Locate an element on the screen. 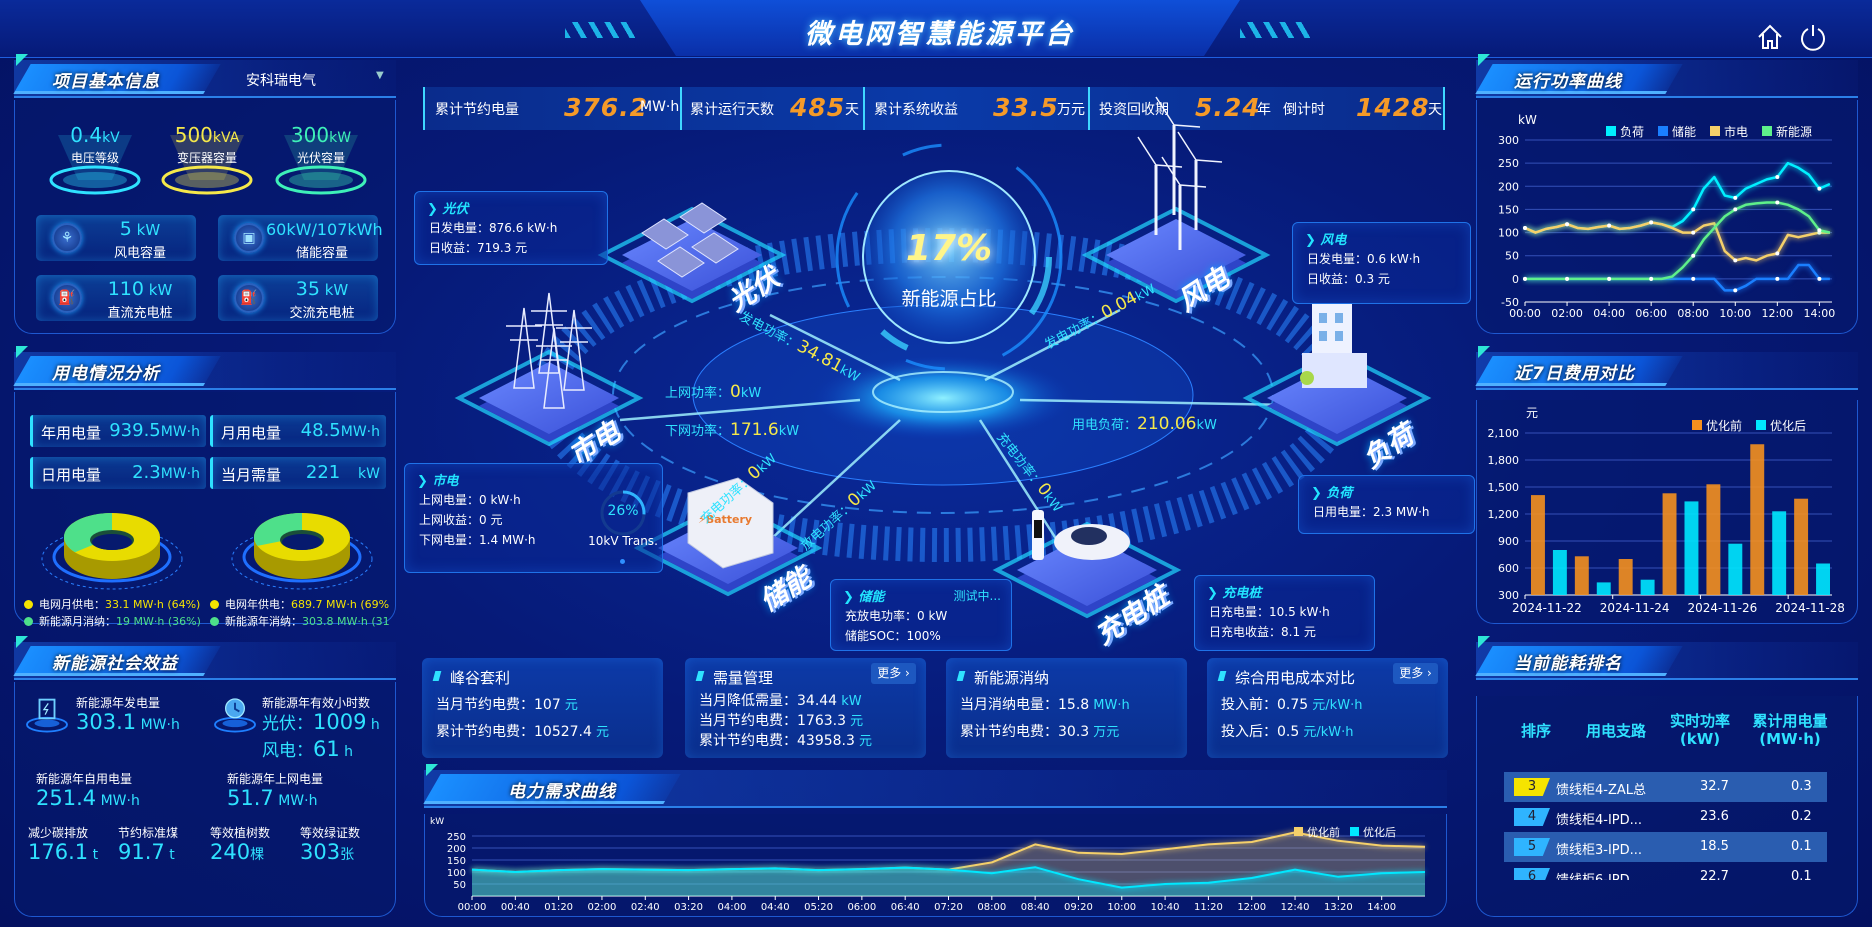 The height and width of the screenshot is (927, 1872). x-tick-label: 02:40 is located at coordinates (645, 907).